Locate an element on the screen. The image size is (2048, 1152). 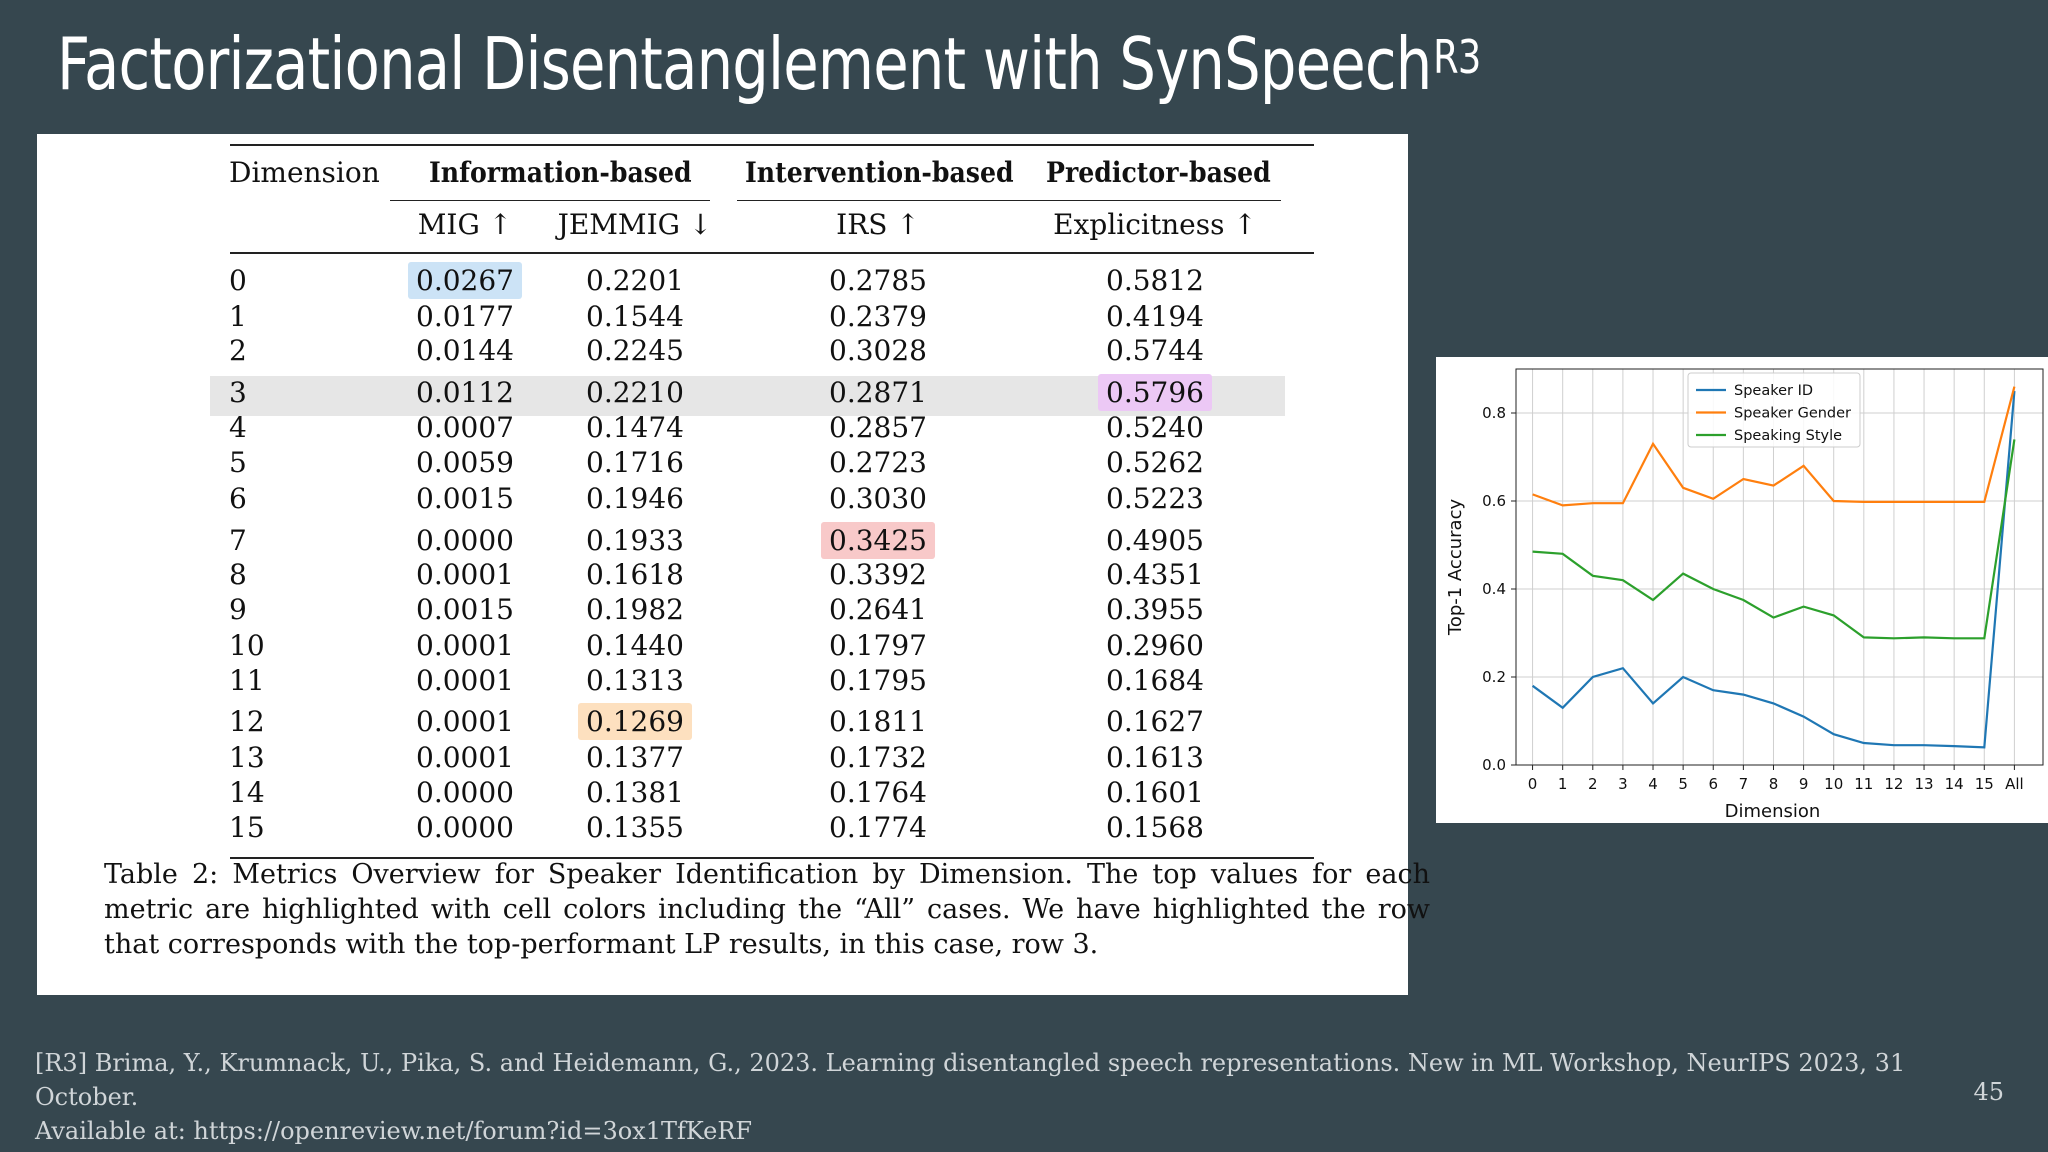
x-tick-label: 4 is located at coordinates (1653, 784).